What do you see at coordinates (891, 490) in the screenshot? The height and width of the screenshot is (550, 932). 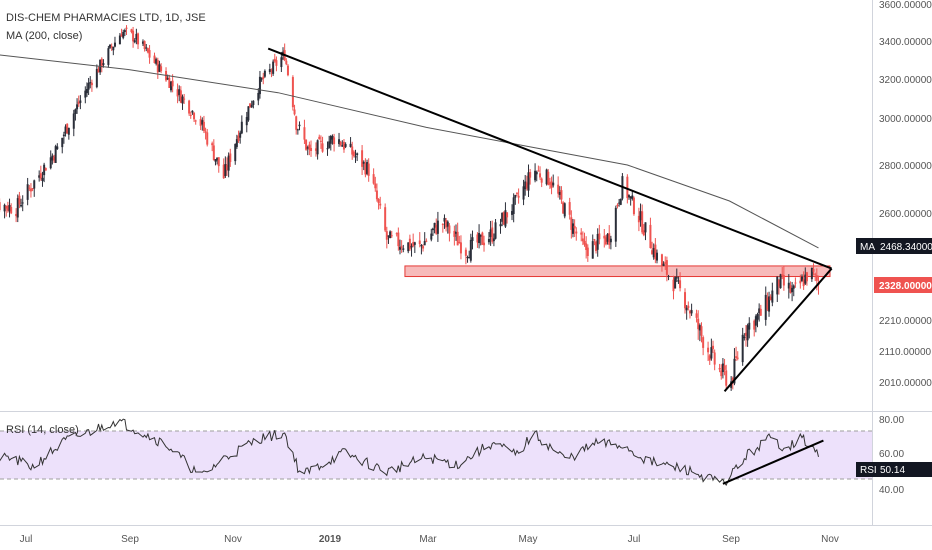 I see `rsi-tick-label: 40.00` at bounding box center [891, 490].